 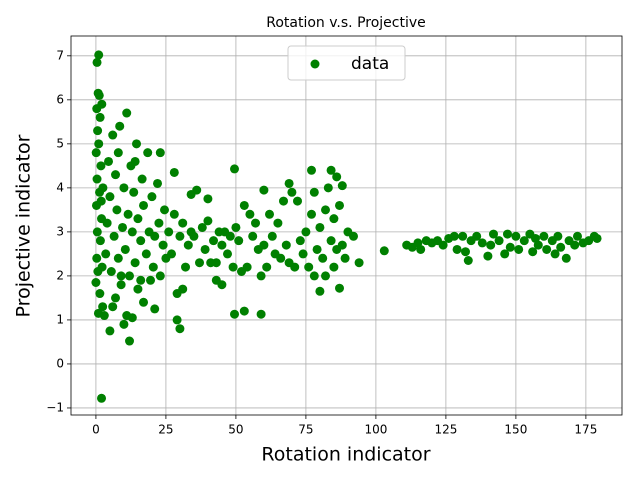 I want to click on legend-box, so click(x=346, y=63).